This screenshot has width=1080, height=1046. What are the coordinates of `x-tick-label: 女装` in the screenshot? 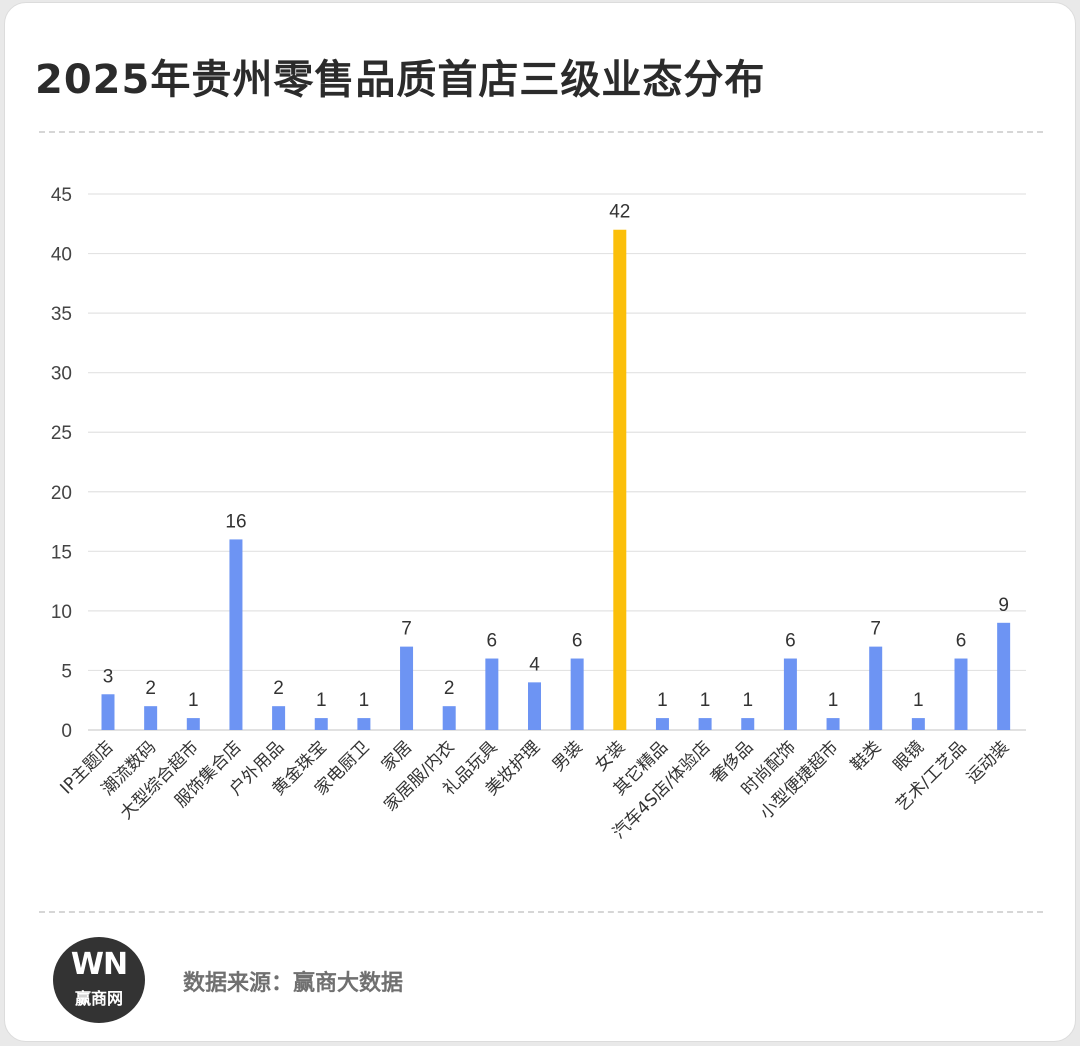 It's located at (610, 756).